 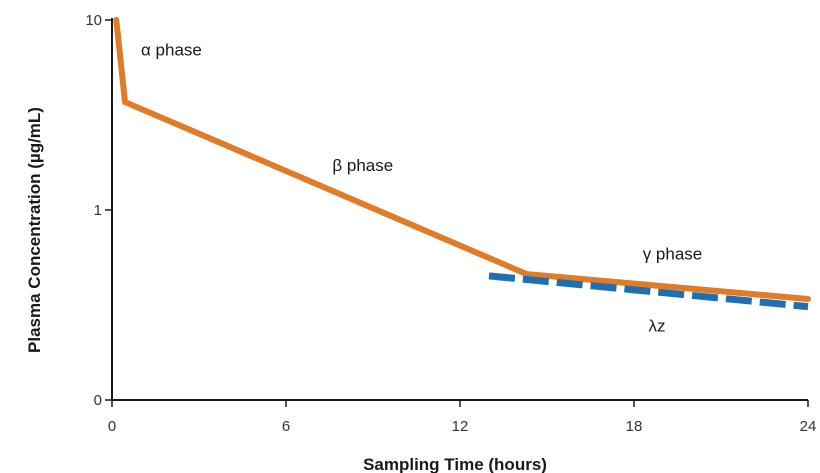 What do you see at coordinates (171, 50) in the screenshot?
I see `annotation-0: α phase` at bounding box center [171, 50].